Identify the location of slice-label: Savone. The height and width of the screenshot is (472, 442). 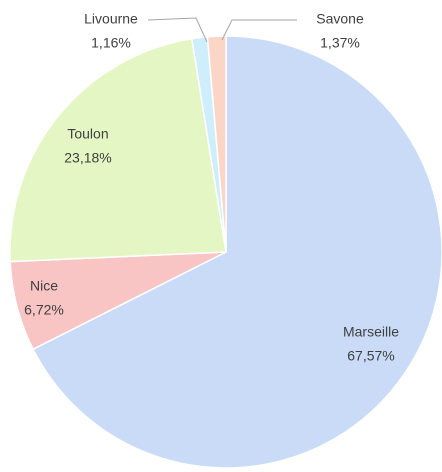
(340, 19).